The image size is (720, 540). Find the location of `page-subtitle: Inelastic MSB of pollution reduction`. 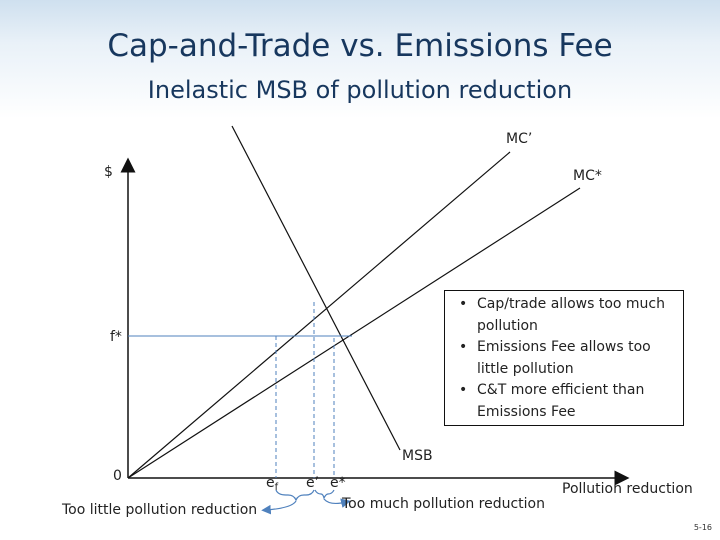

page-subtitle: Inelastic MSB of pollution reduction is located at coordinates (360, 90).